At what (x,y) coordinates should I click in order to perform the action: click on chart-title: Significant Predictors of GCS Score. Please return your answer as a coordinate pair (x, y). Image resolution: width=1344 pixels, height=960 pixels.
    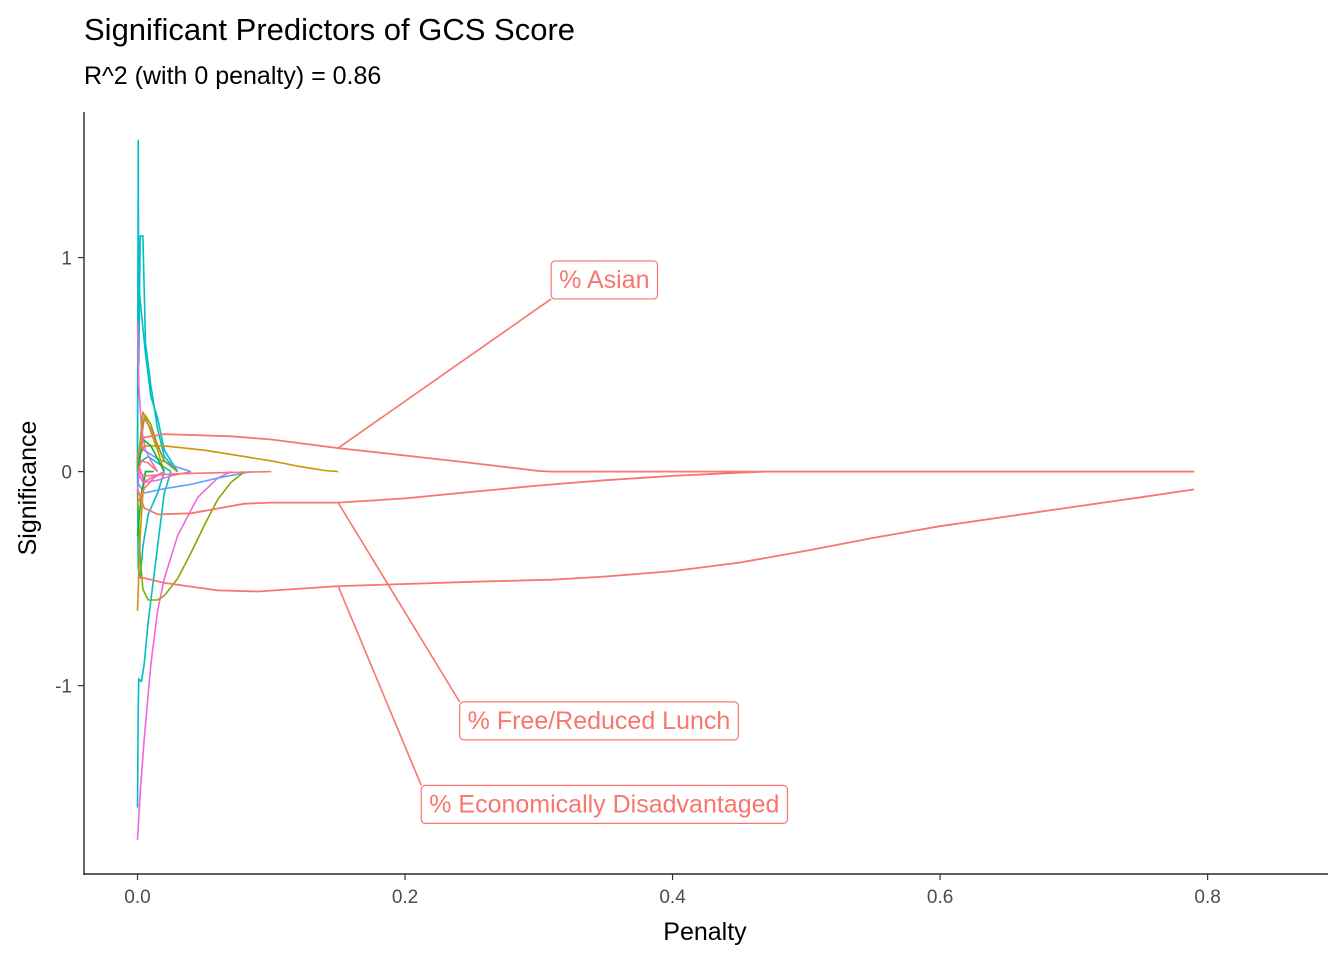
    Looking at the image, I should click on (329, 29).